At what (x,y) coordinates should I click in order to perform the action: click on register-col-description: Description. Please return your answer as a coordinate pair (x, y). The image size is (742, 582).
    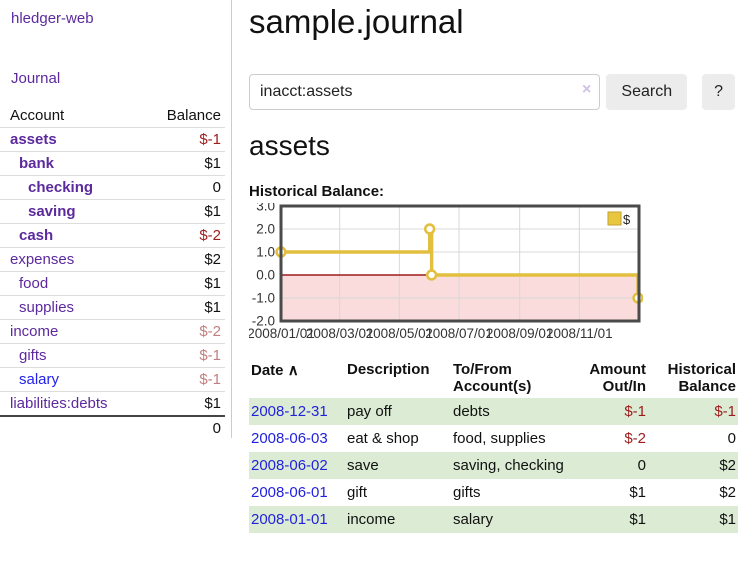
    Looking at the image, I should click on (388, 369).